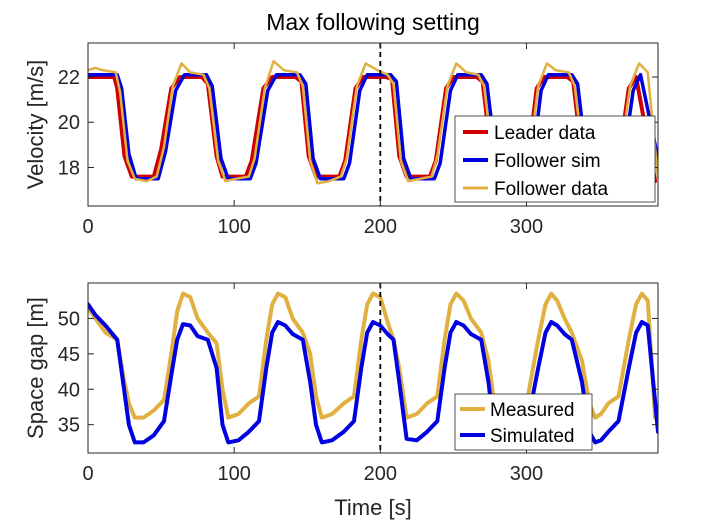 This screenshot has height=525, width=718. What do you see at coordinates (69, 355) in the screenshot?
I see `space-gap-ytick-label: 45` at bounding box center [69, 355].